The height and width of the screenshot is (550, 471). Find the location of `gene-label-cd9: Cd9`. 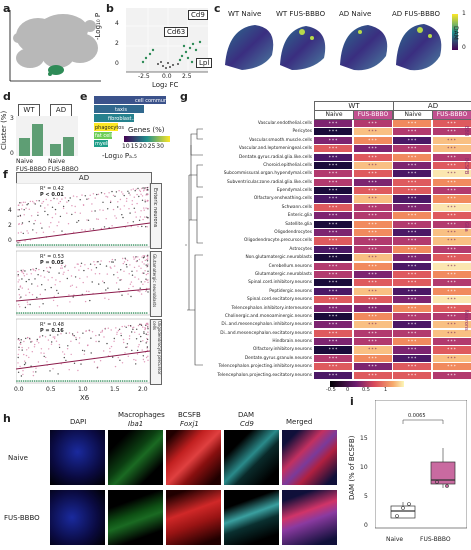

gene-label-cd9: Cd9 is located at coordinates (198, 15).